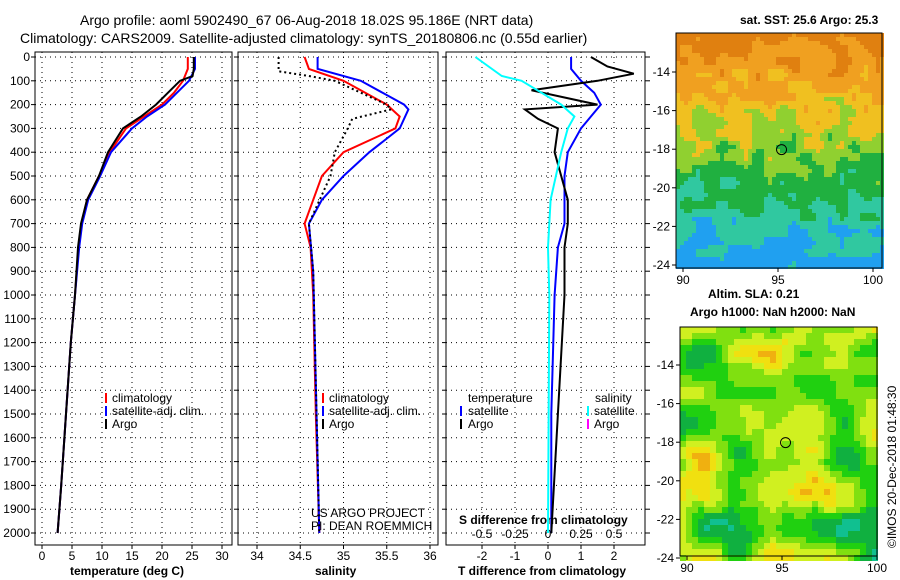  Describe the element at coordinates (16, 533) in the screenshot. I see `depth-tick-label: 2000` at that location.